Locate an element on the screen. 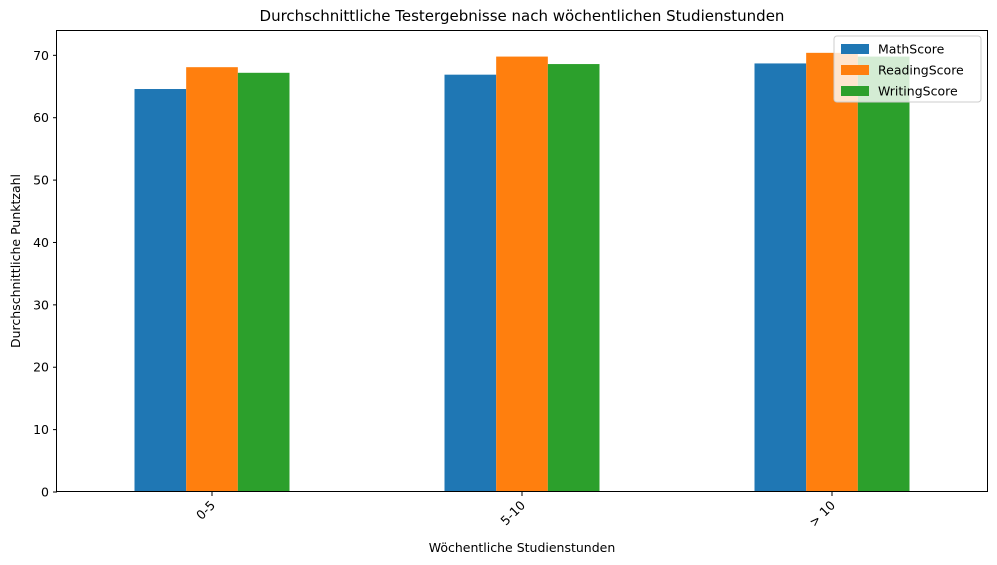 Image resolution: width=997 pixels, height=565 pixels. y-tick-label: 10 is located at coordinates (41, 429).